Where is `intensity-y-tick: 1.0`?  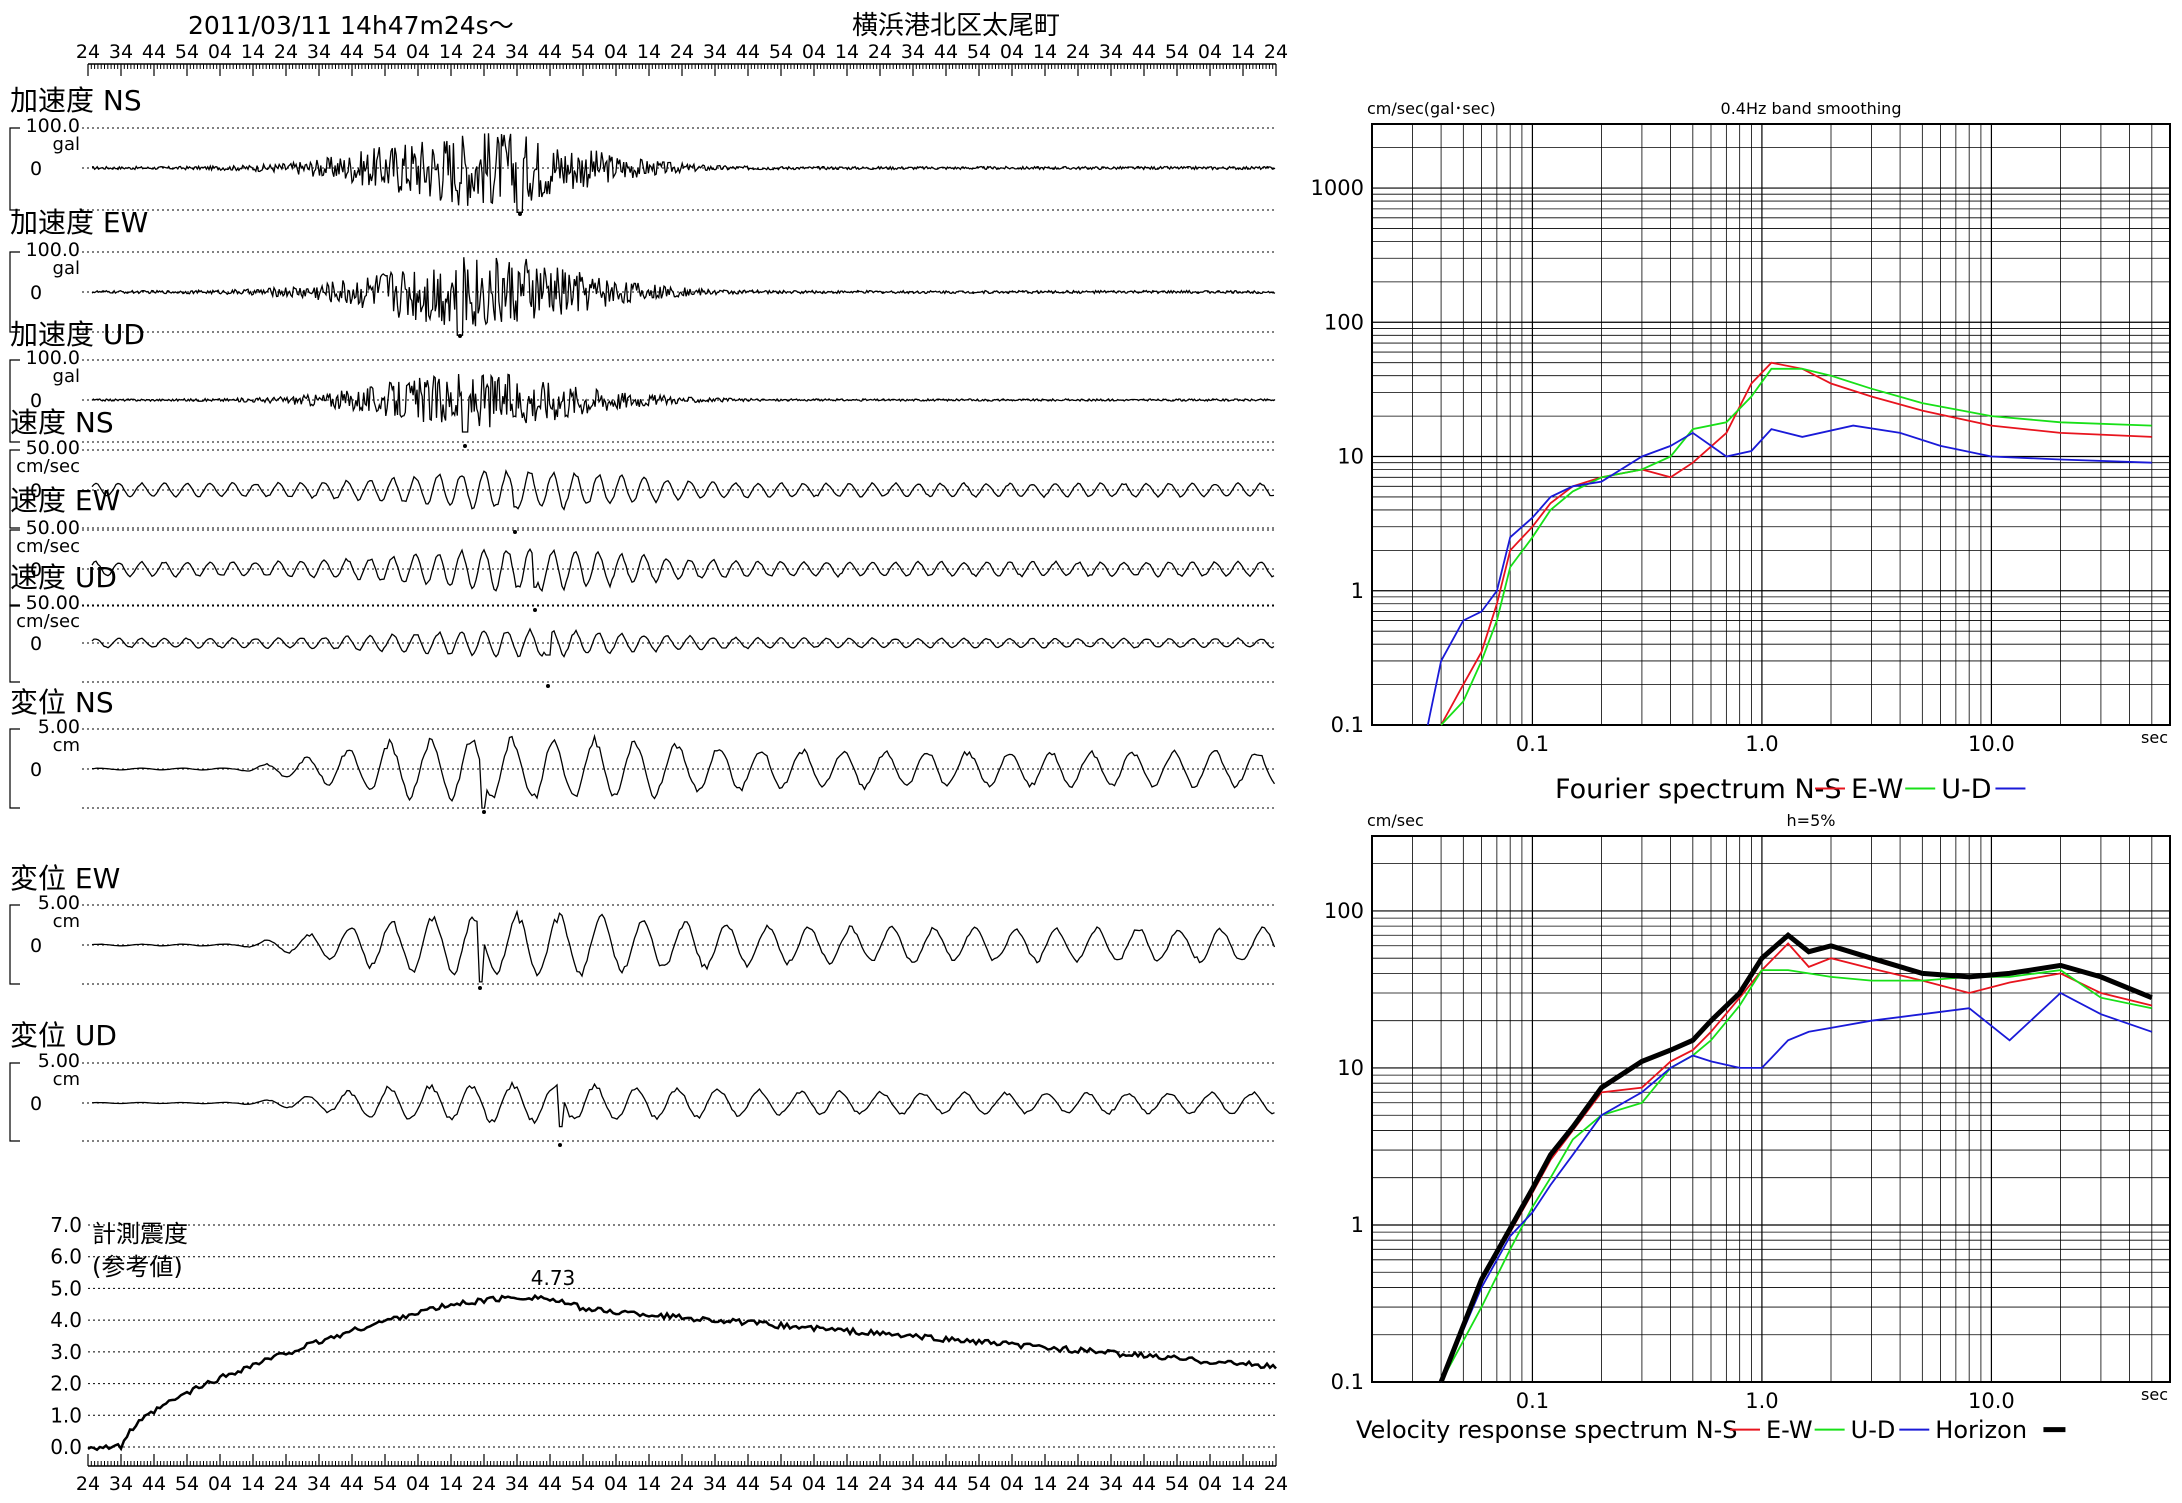
intensity-y-tick: 1.0 is located at coordinates (66, 1415).